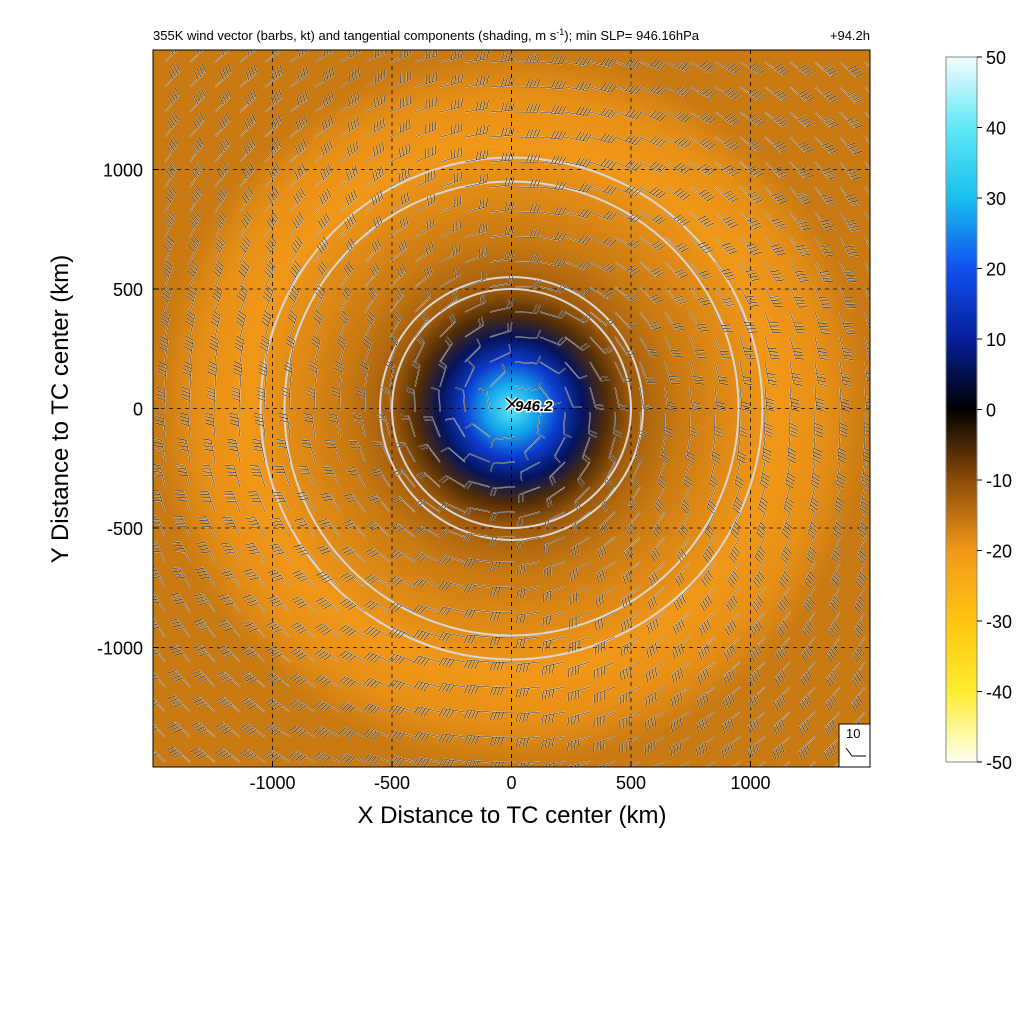  I want to click on x-axis: -1000 -500 0 500 1000, so click(510, 777).